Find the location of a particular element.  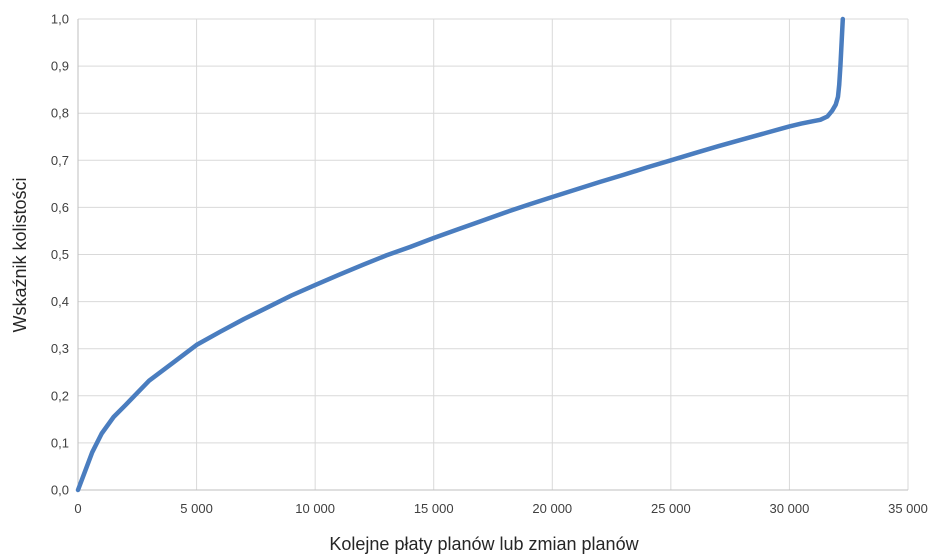

y-tick-label: 0,5 is located at coordinates (60, 254).